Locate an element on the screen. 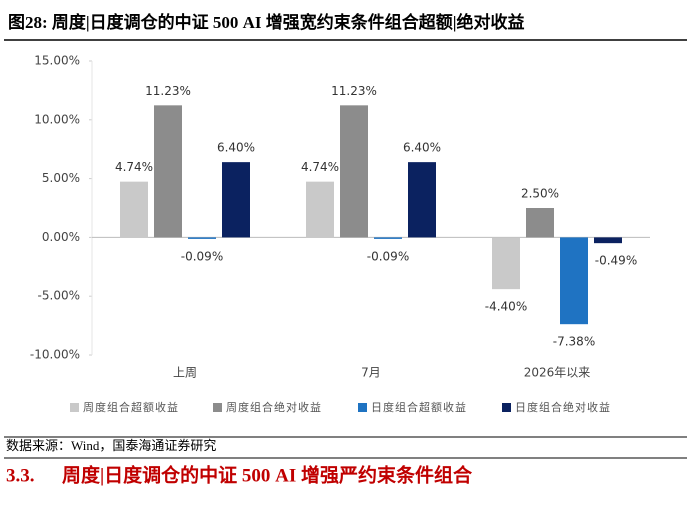 This screenshot has width=691, height=505. section-title: 周度|日度调仓的中证 500 AI 增强严约束条件组合 is located at coordinates (267, 474).